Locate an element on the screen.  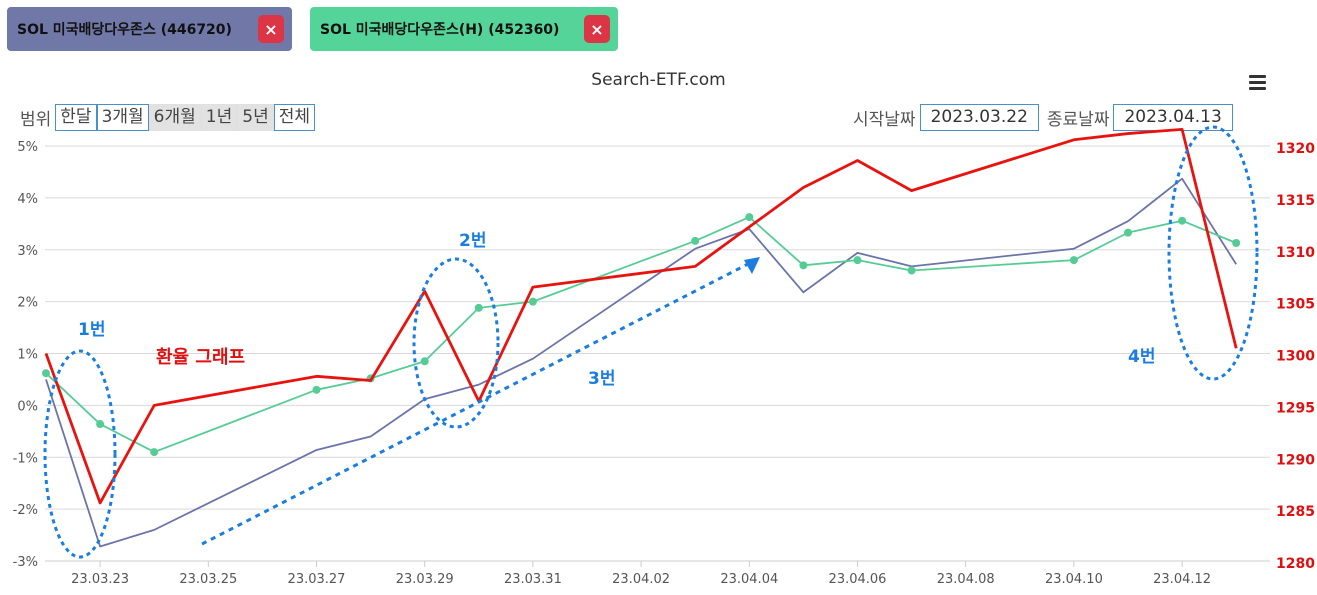
range-selector: 범위 한달 3개월 6개월 1년 5년 전체 is located at coordinates (167, 117).